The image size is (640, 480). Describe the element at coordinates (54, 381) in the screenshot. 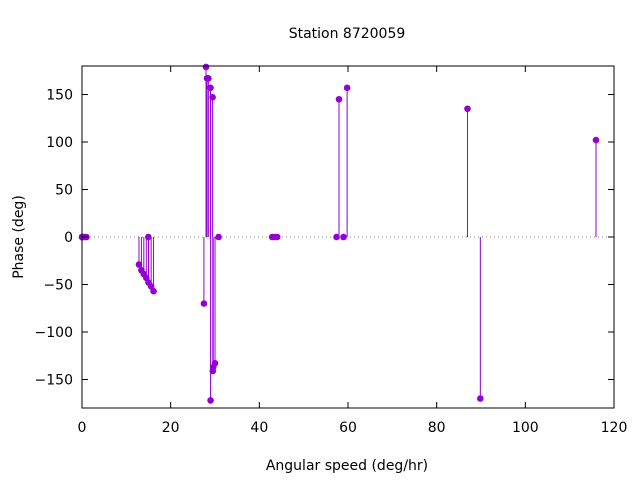

I see `y-tick-label--150: −150` at that location.